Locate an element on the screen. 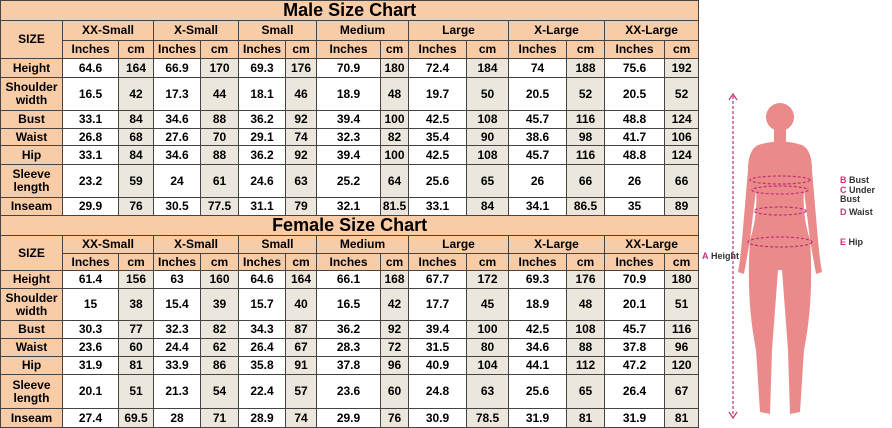 Image resolution: width=892 pixels, height=428 pixels. cell: 64 is located at coordinates (394, 181).